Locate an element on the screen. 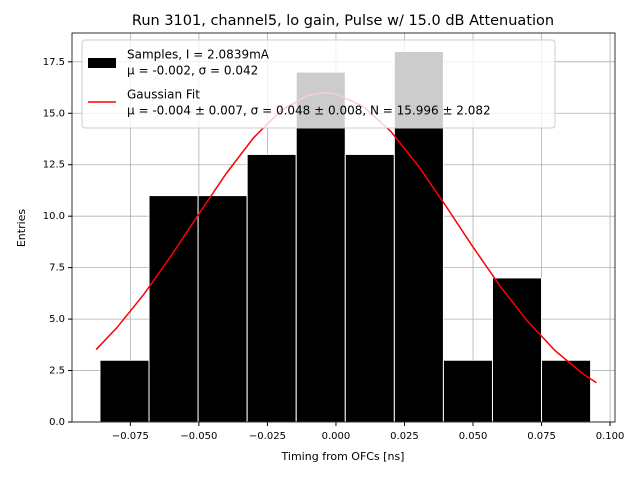 The image size is (640, 480). x-tick-label: −0.025 is located at coordinates (267, 436).